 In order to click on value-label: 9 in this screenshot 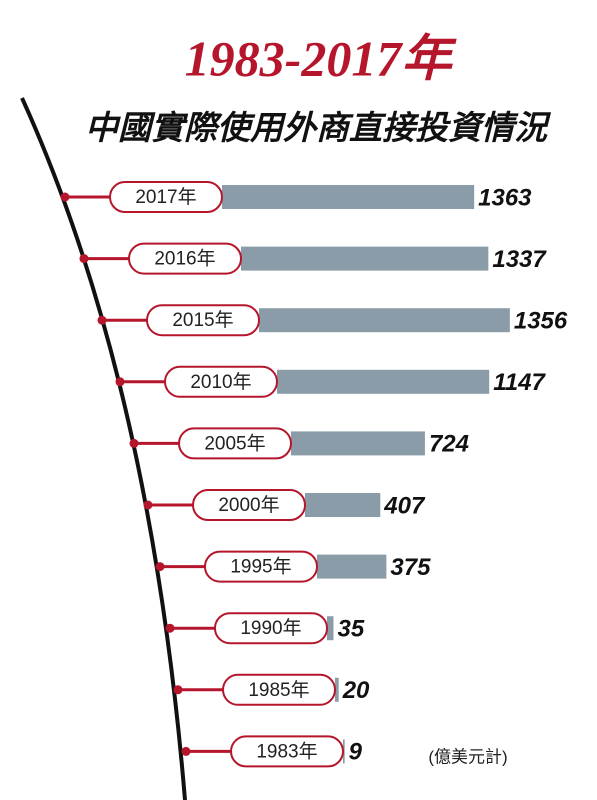, I will do `click(356, 752)`.